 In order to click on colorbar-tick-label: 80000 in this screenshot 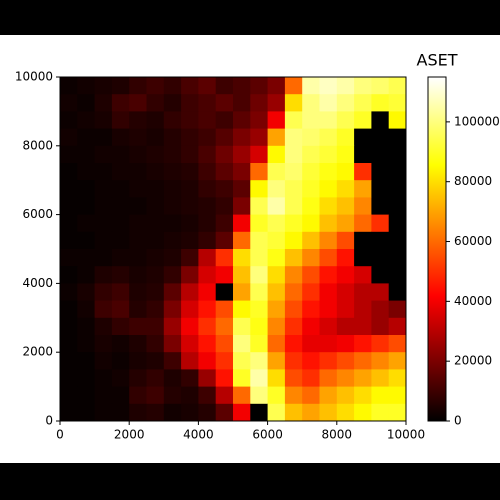, I will do `click(473, 181)`.